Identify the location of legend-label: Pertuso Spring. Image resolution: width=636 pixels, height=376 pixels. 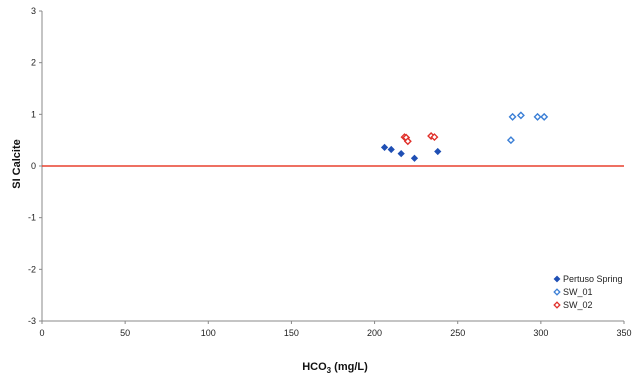
(593, 279).